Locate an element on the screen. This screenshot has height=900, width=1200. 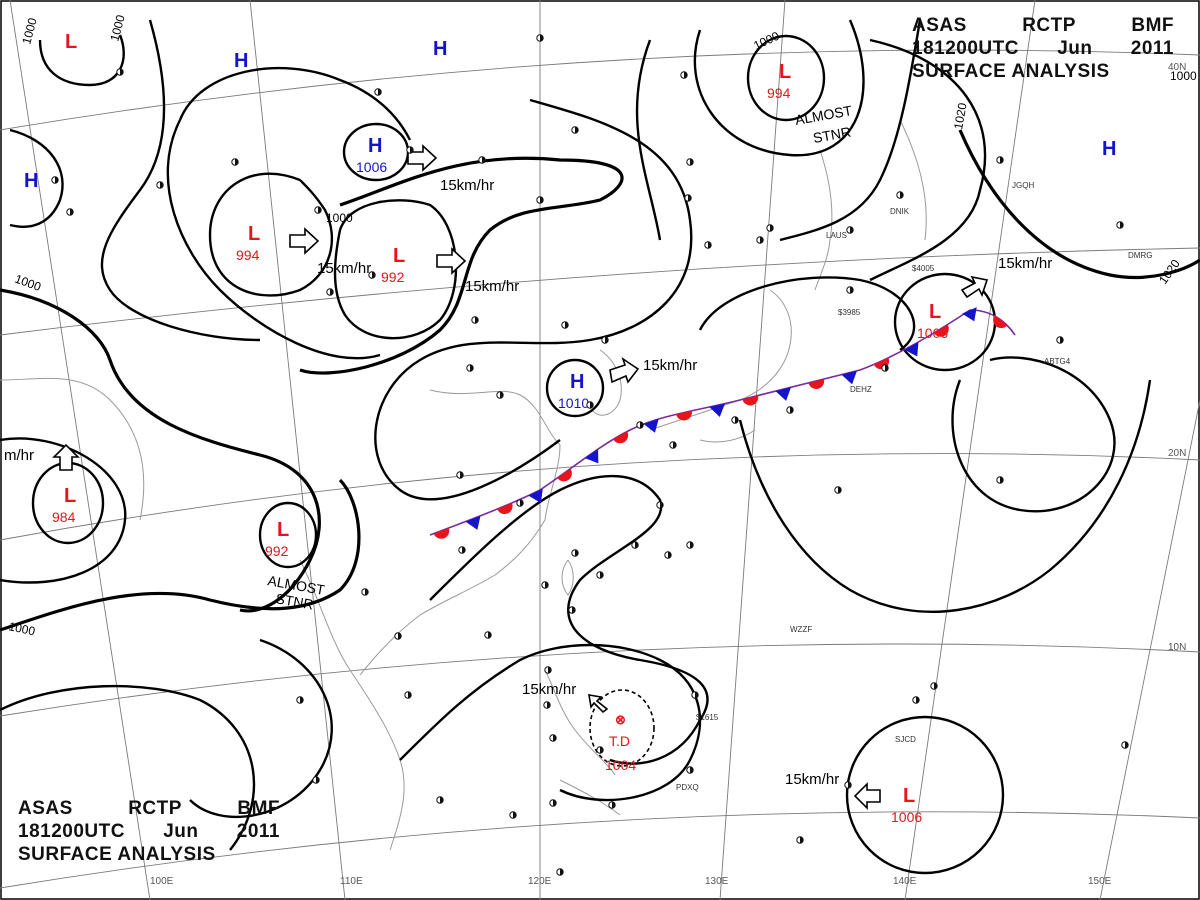
central-pressure-value: 1006 is located at coordinates (932, 333).